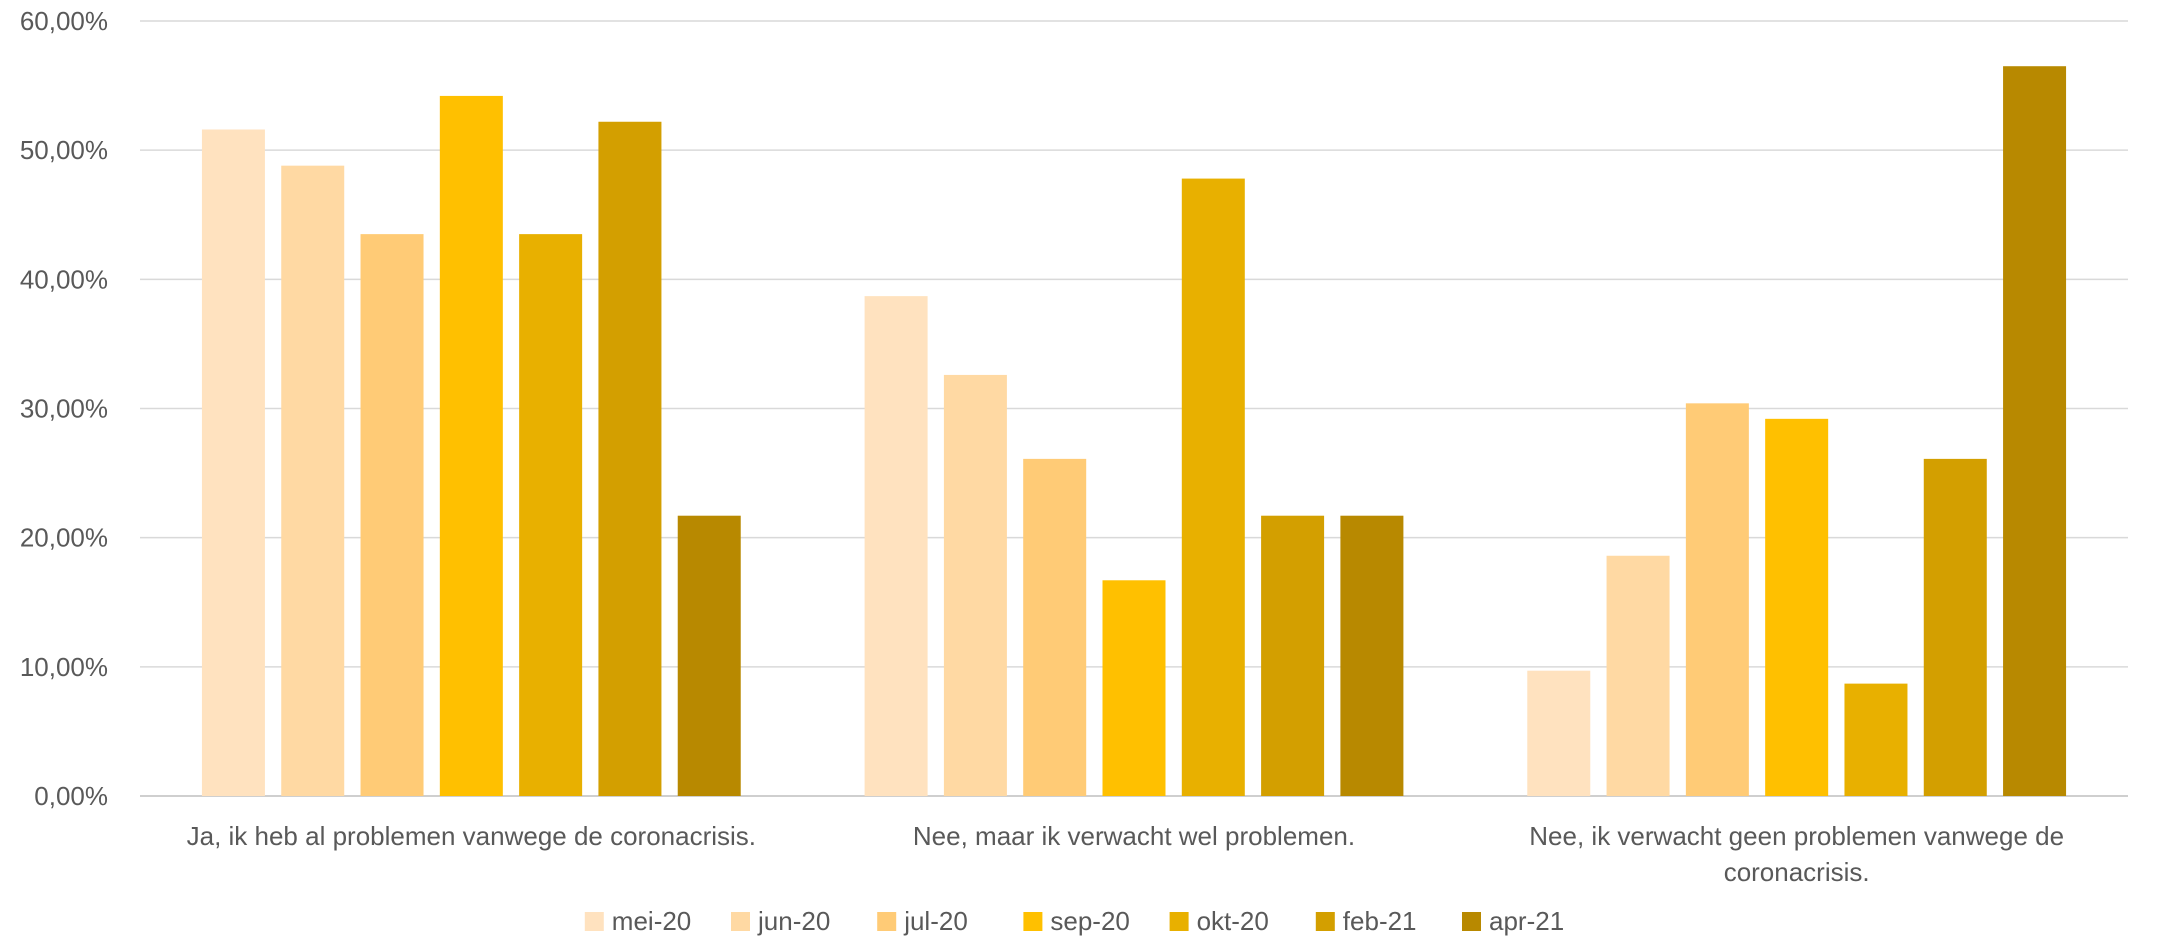 This screenshot has height=946, width=2165. I want to click on y-tick-label: 20,00%, so click(64, 538).